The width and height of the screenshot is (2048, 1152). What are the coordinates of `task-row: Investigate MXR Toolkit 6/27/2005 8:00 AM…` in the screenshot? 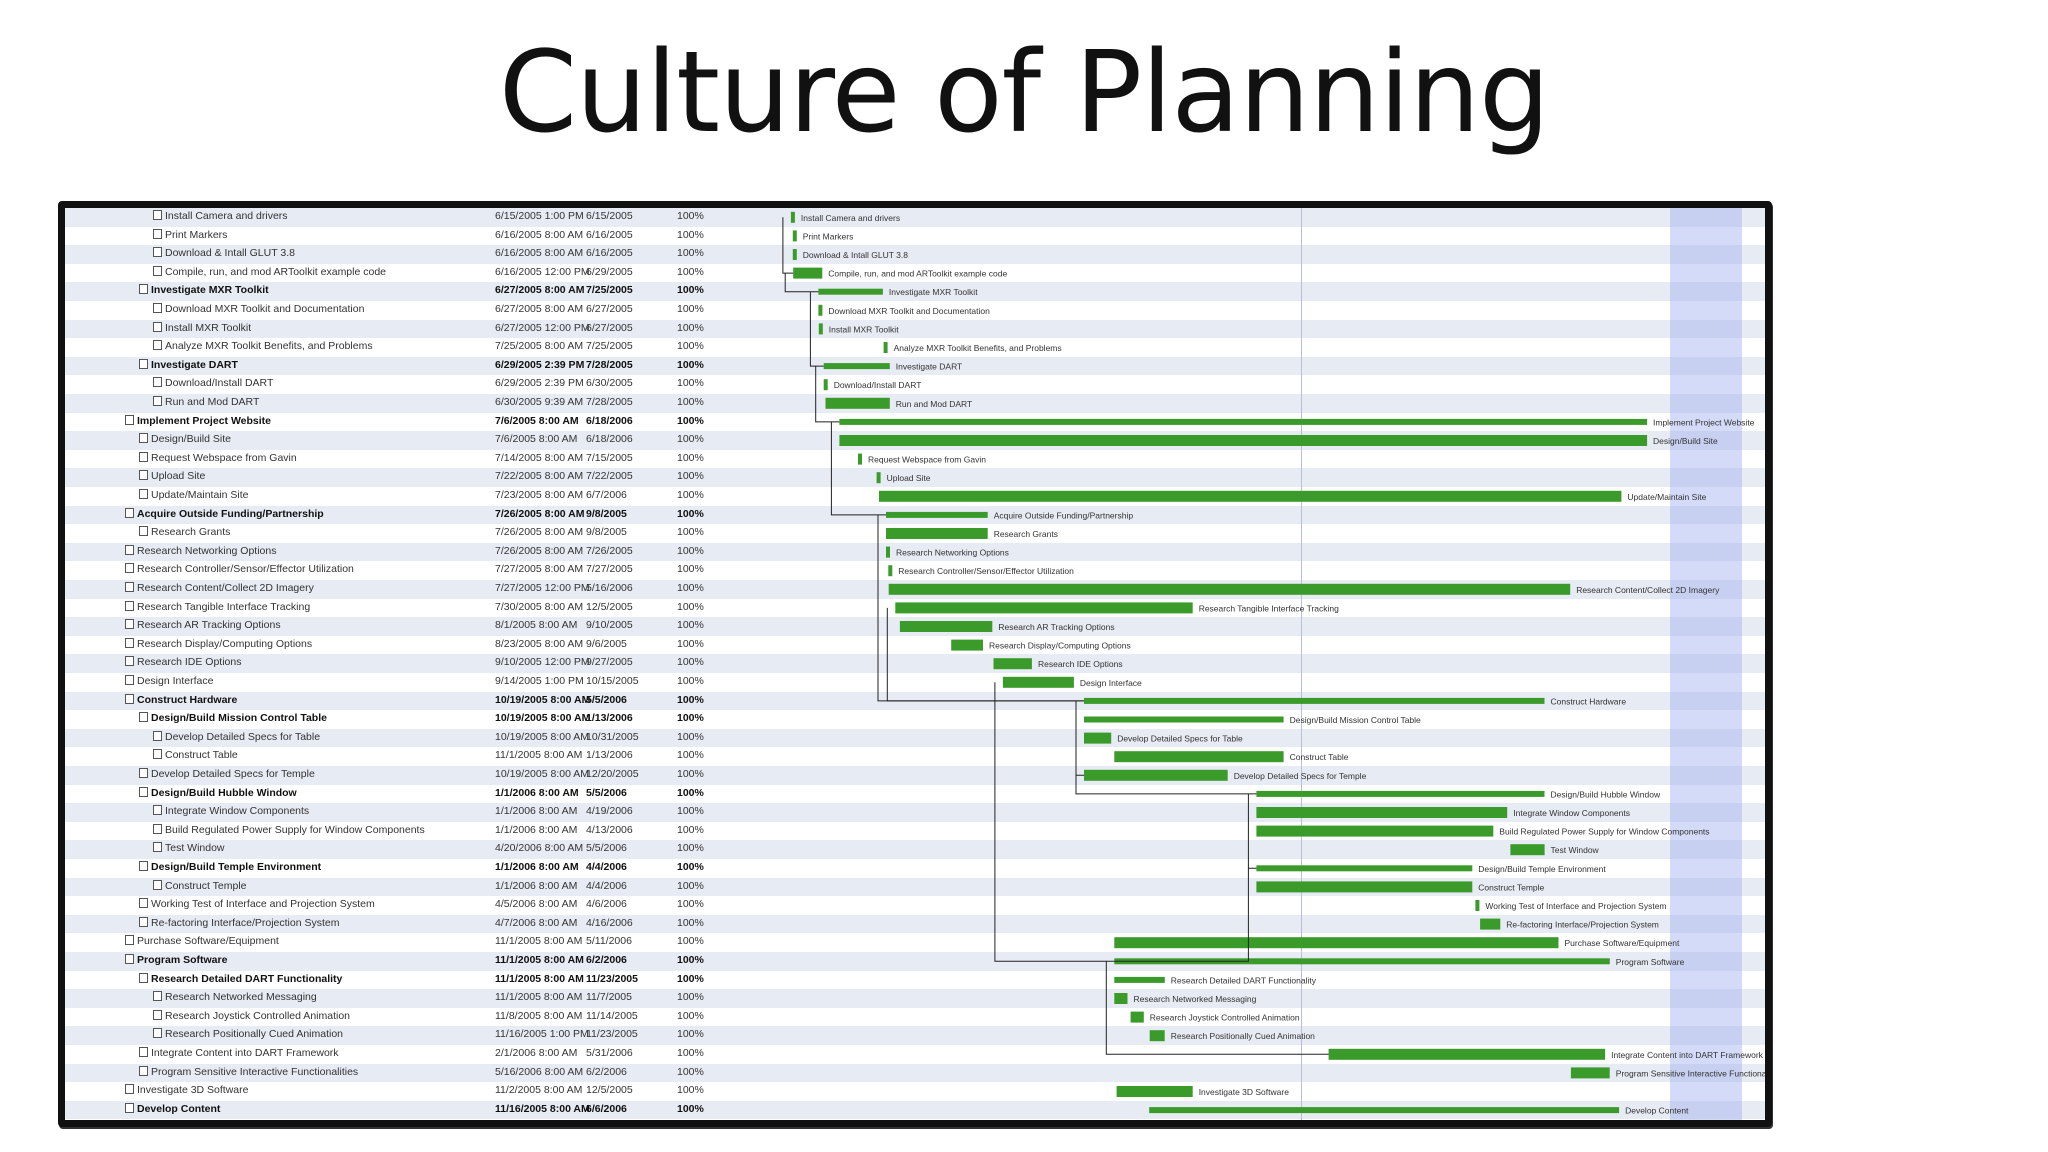 It's located at (915, 291).